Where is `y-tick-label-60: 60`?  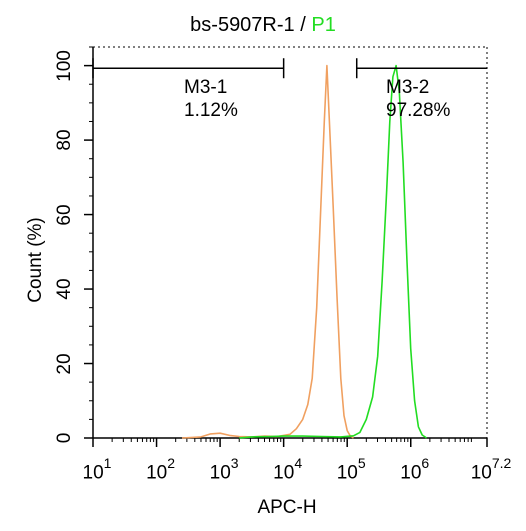 y-tick-label-60: 60 is located at coordinates (64, 214).